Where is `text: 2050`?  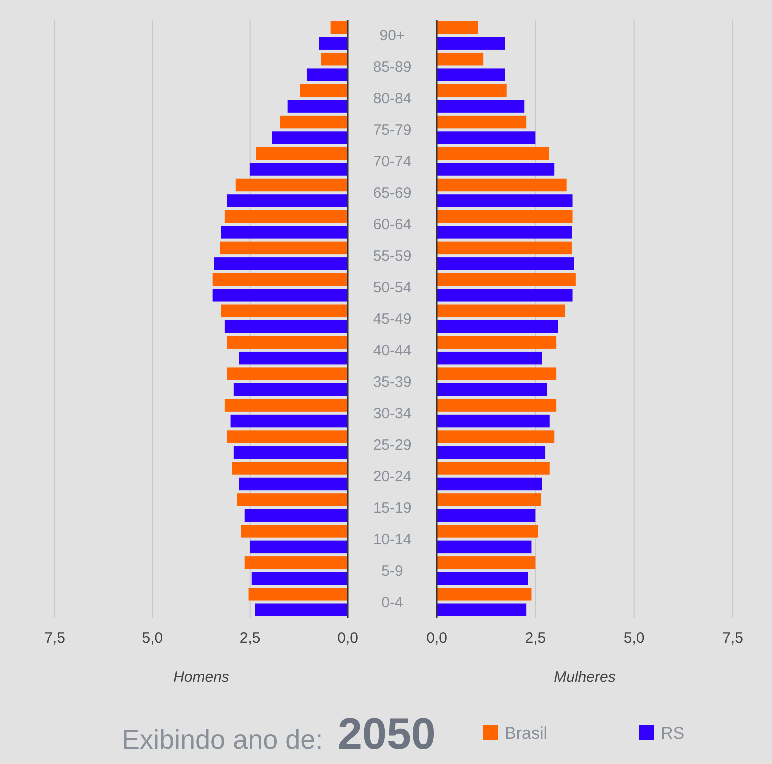
text: 2050 is located at coordinates (387, 734).